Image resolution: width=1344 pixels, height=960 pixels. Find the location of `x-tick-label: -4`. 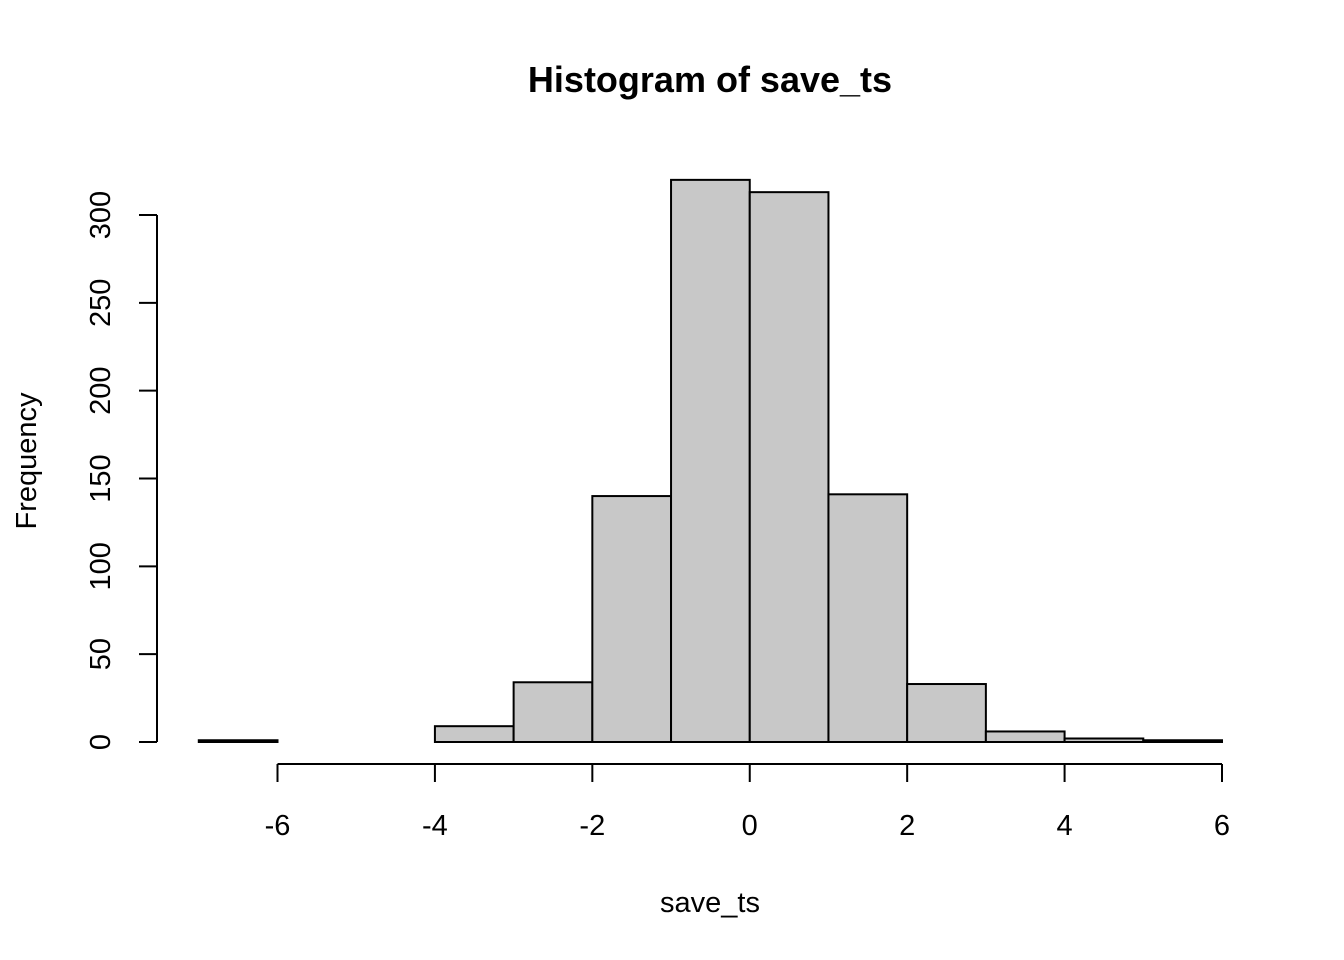

x-tick-label: -4 is located at coordinates (435, 826).